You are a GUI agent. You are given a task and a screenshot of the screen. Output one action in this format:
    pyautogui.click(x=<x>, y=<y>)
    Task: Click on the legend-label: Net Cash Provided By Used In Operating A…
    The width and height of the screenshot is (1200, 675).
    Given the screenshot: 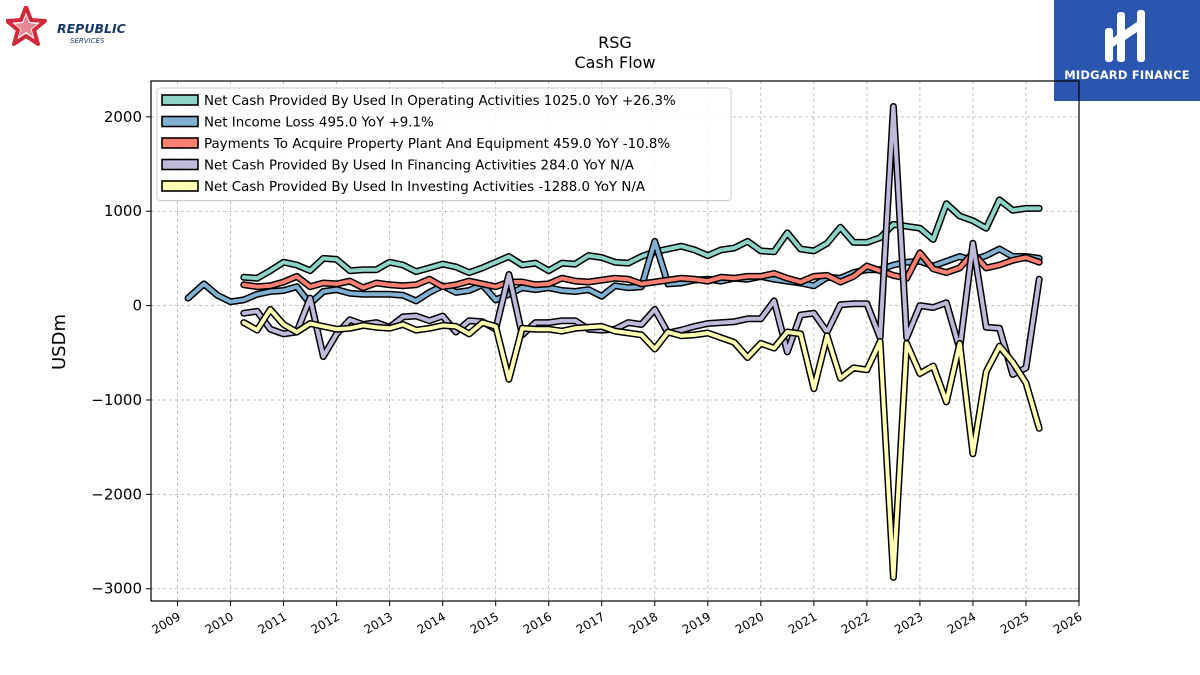 What is the action you would take?
    pyautogui.click(x=440, y=101)
    